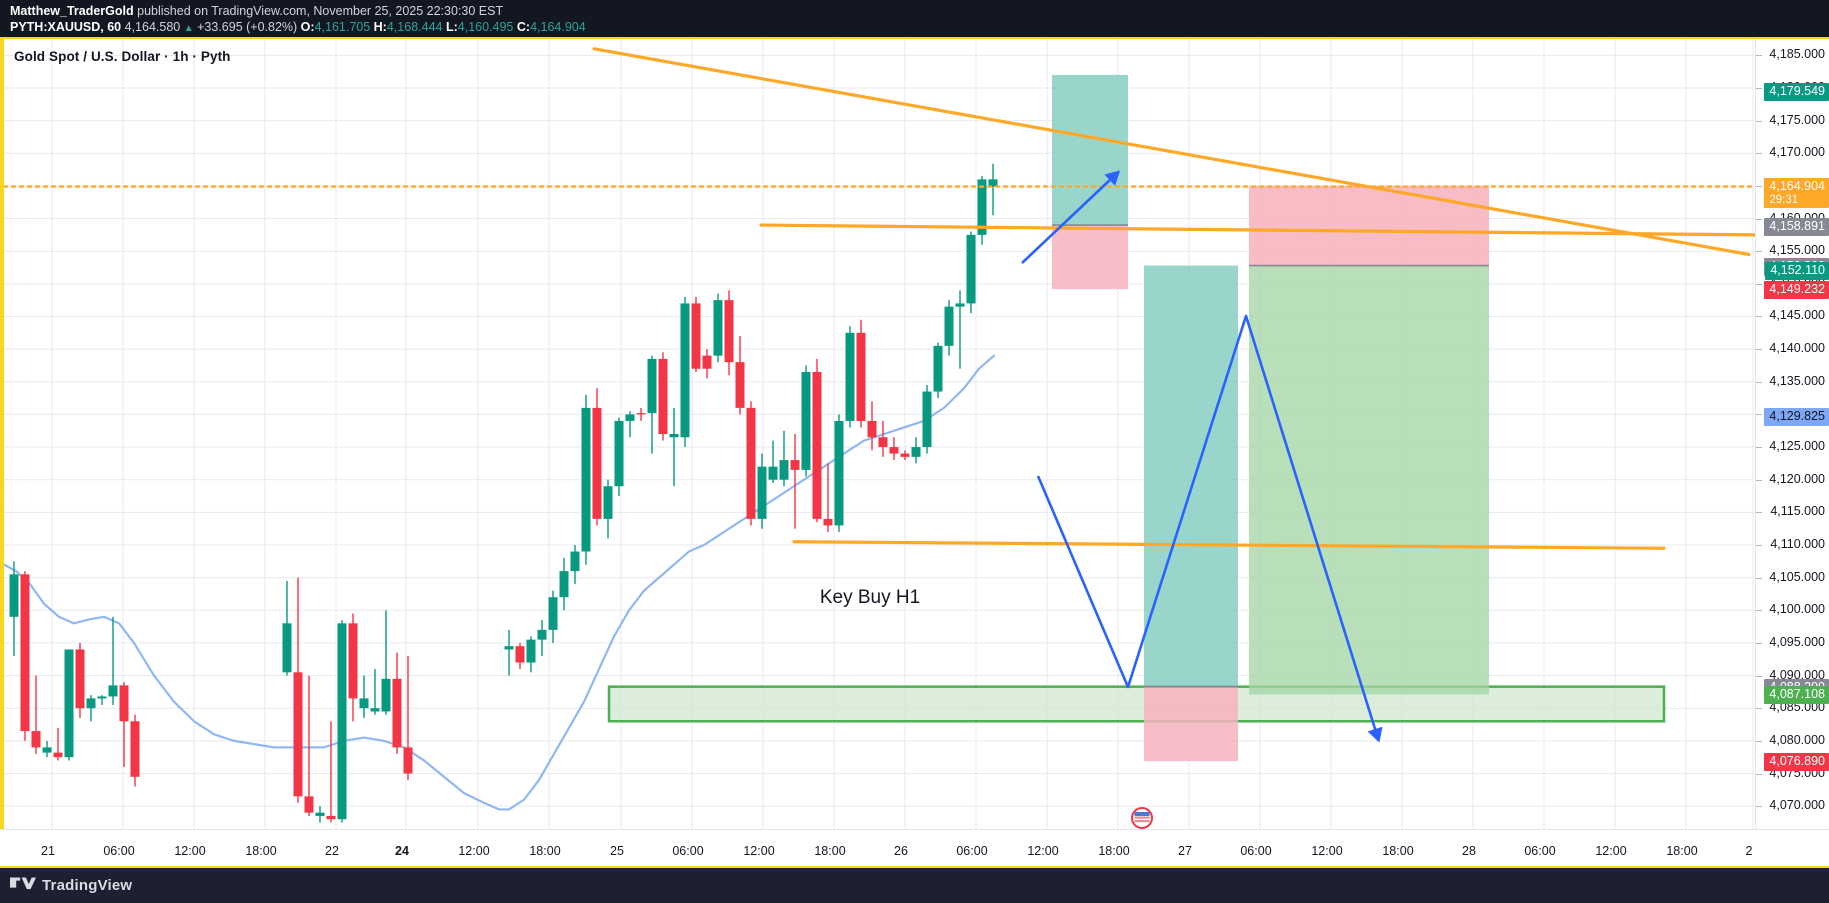  I want to click on long-position-1-risk-area, so click(1090, 257).